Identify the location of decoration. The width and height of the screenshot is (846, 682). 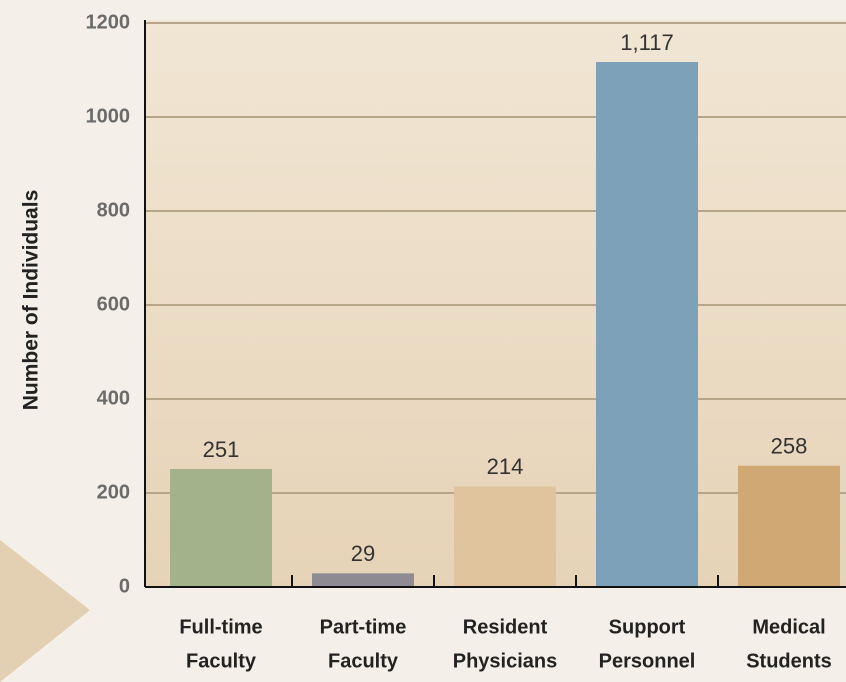
(45, 611).